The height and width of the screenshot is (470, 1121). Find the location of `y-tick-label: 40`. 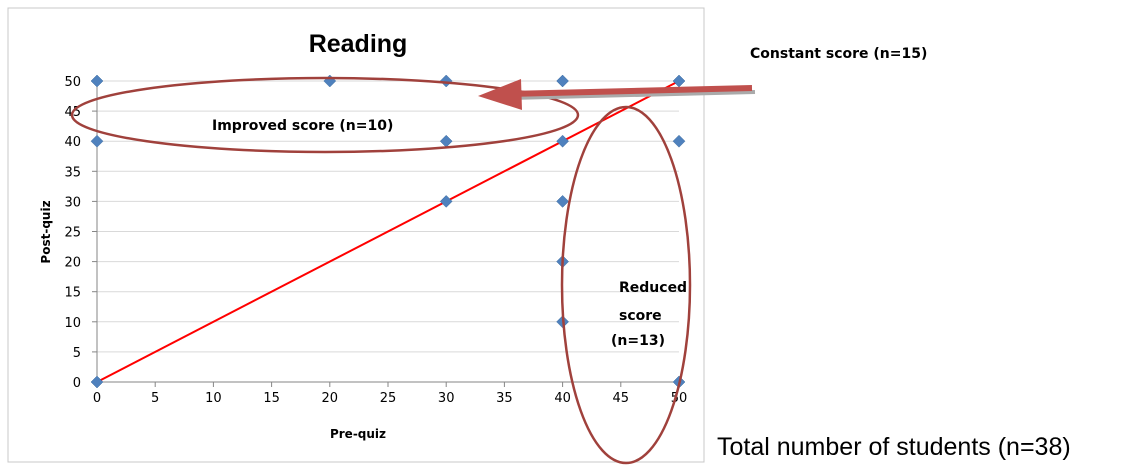

y-tick-label: 40 is located at coordinates (72, 142).